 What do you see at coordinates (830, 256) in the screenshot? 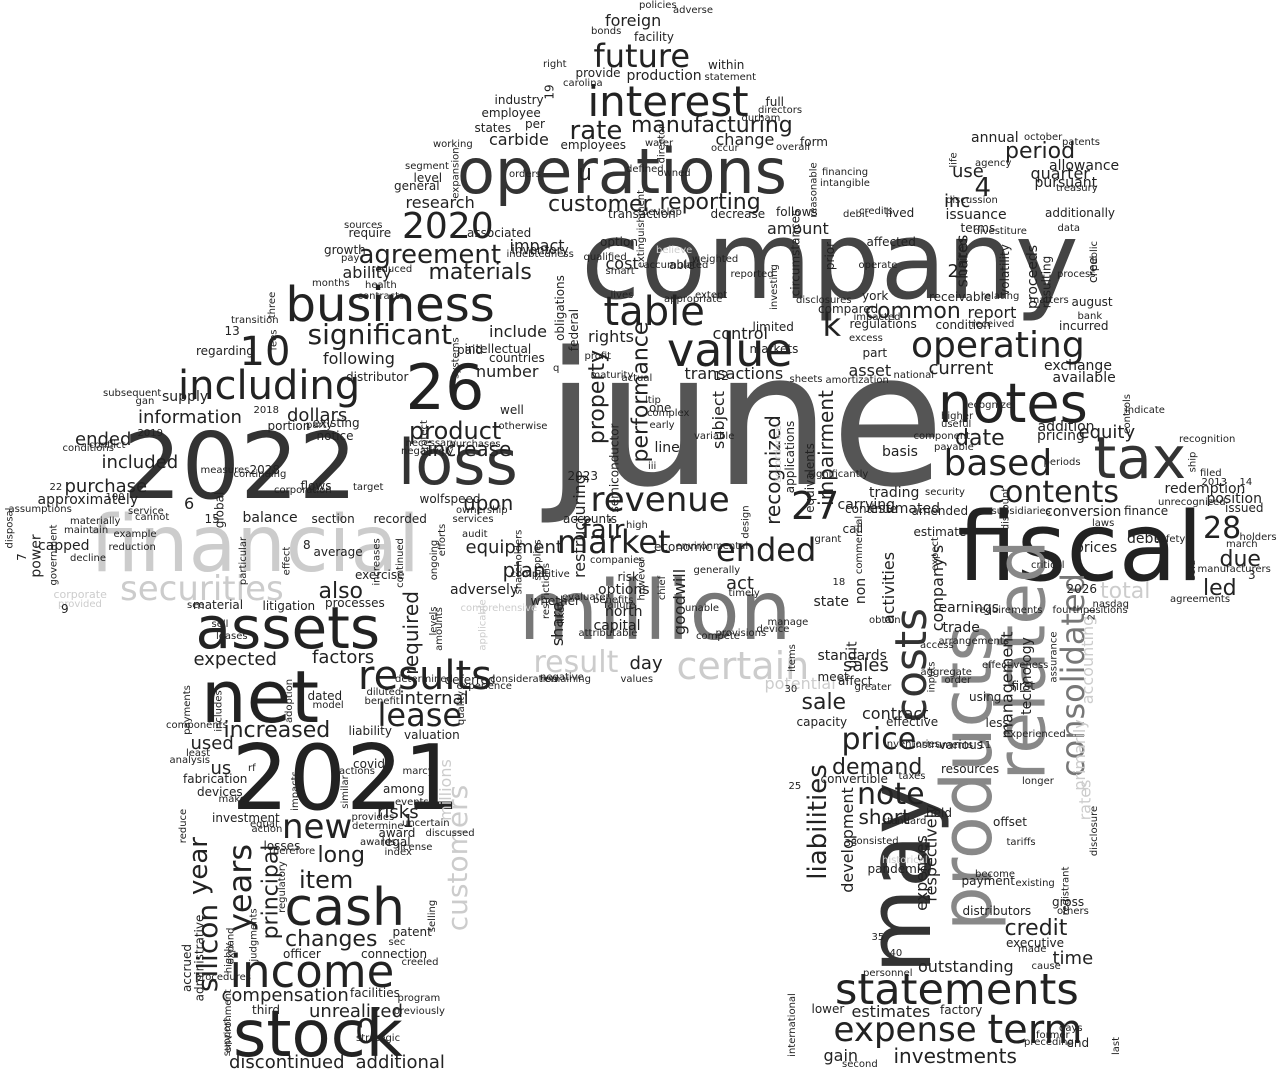
I see `cloud-word: prior` at bounding box center [830, 256].